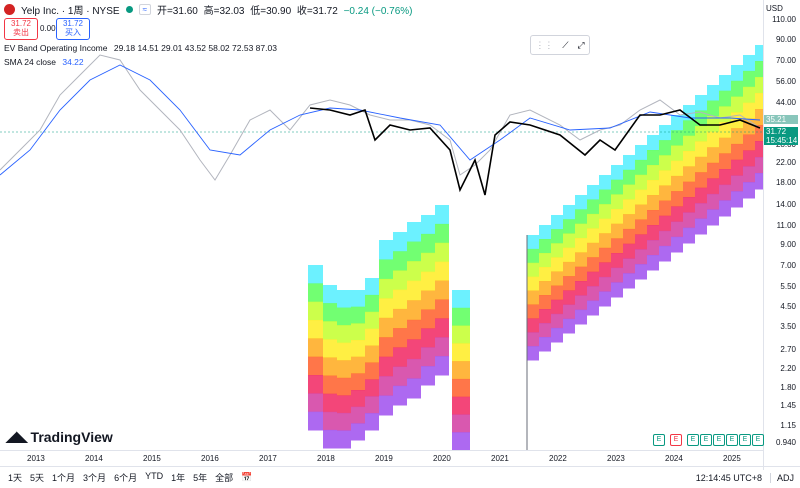 This screenshot has height=488, width=800. I want to click on range-button: 5天, so click(37, 478).